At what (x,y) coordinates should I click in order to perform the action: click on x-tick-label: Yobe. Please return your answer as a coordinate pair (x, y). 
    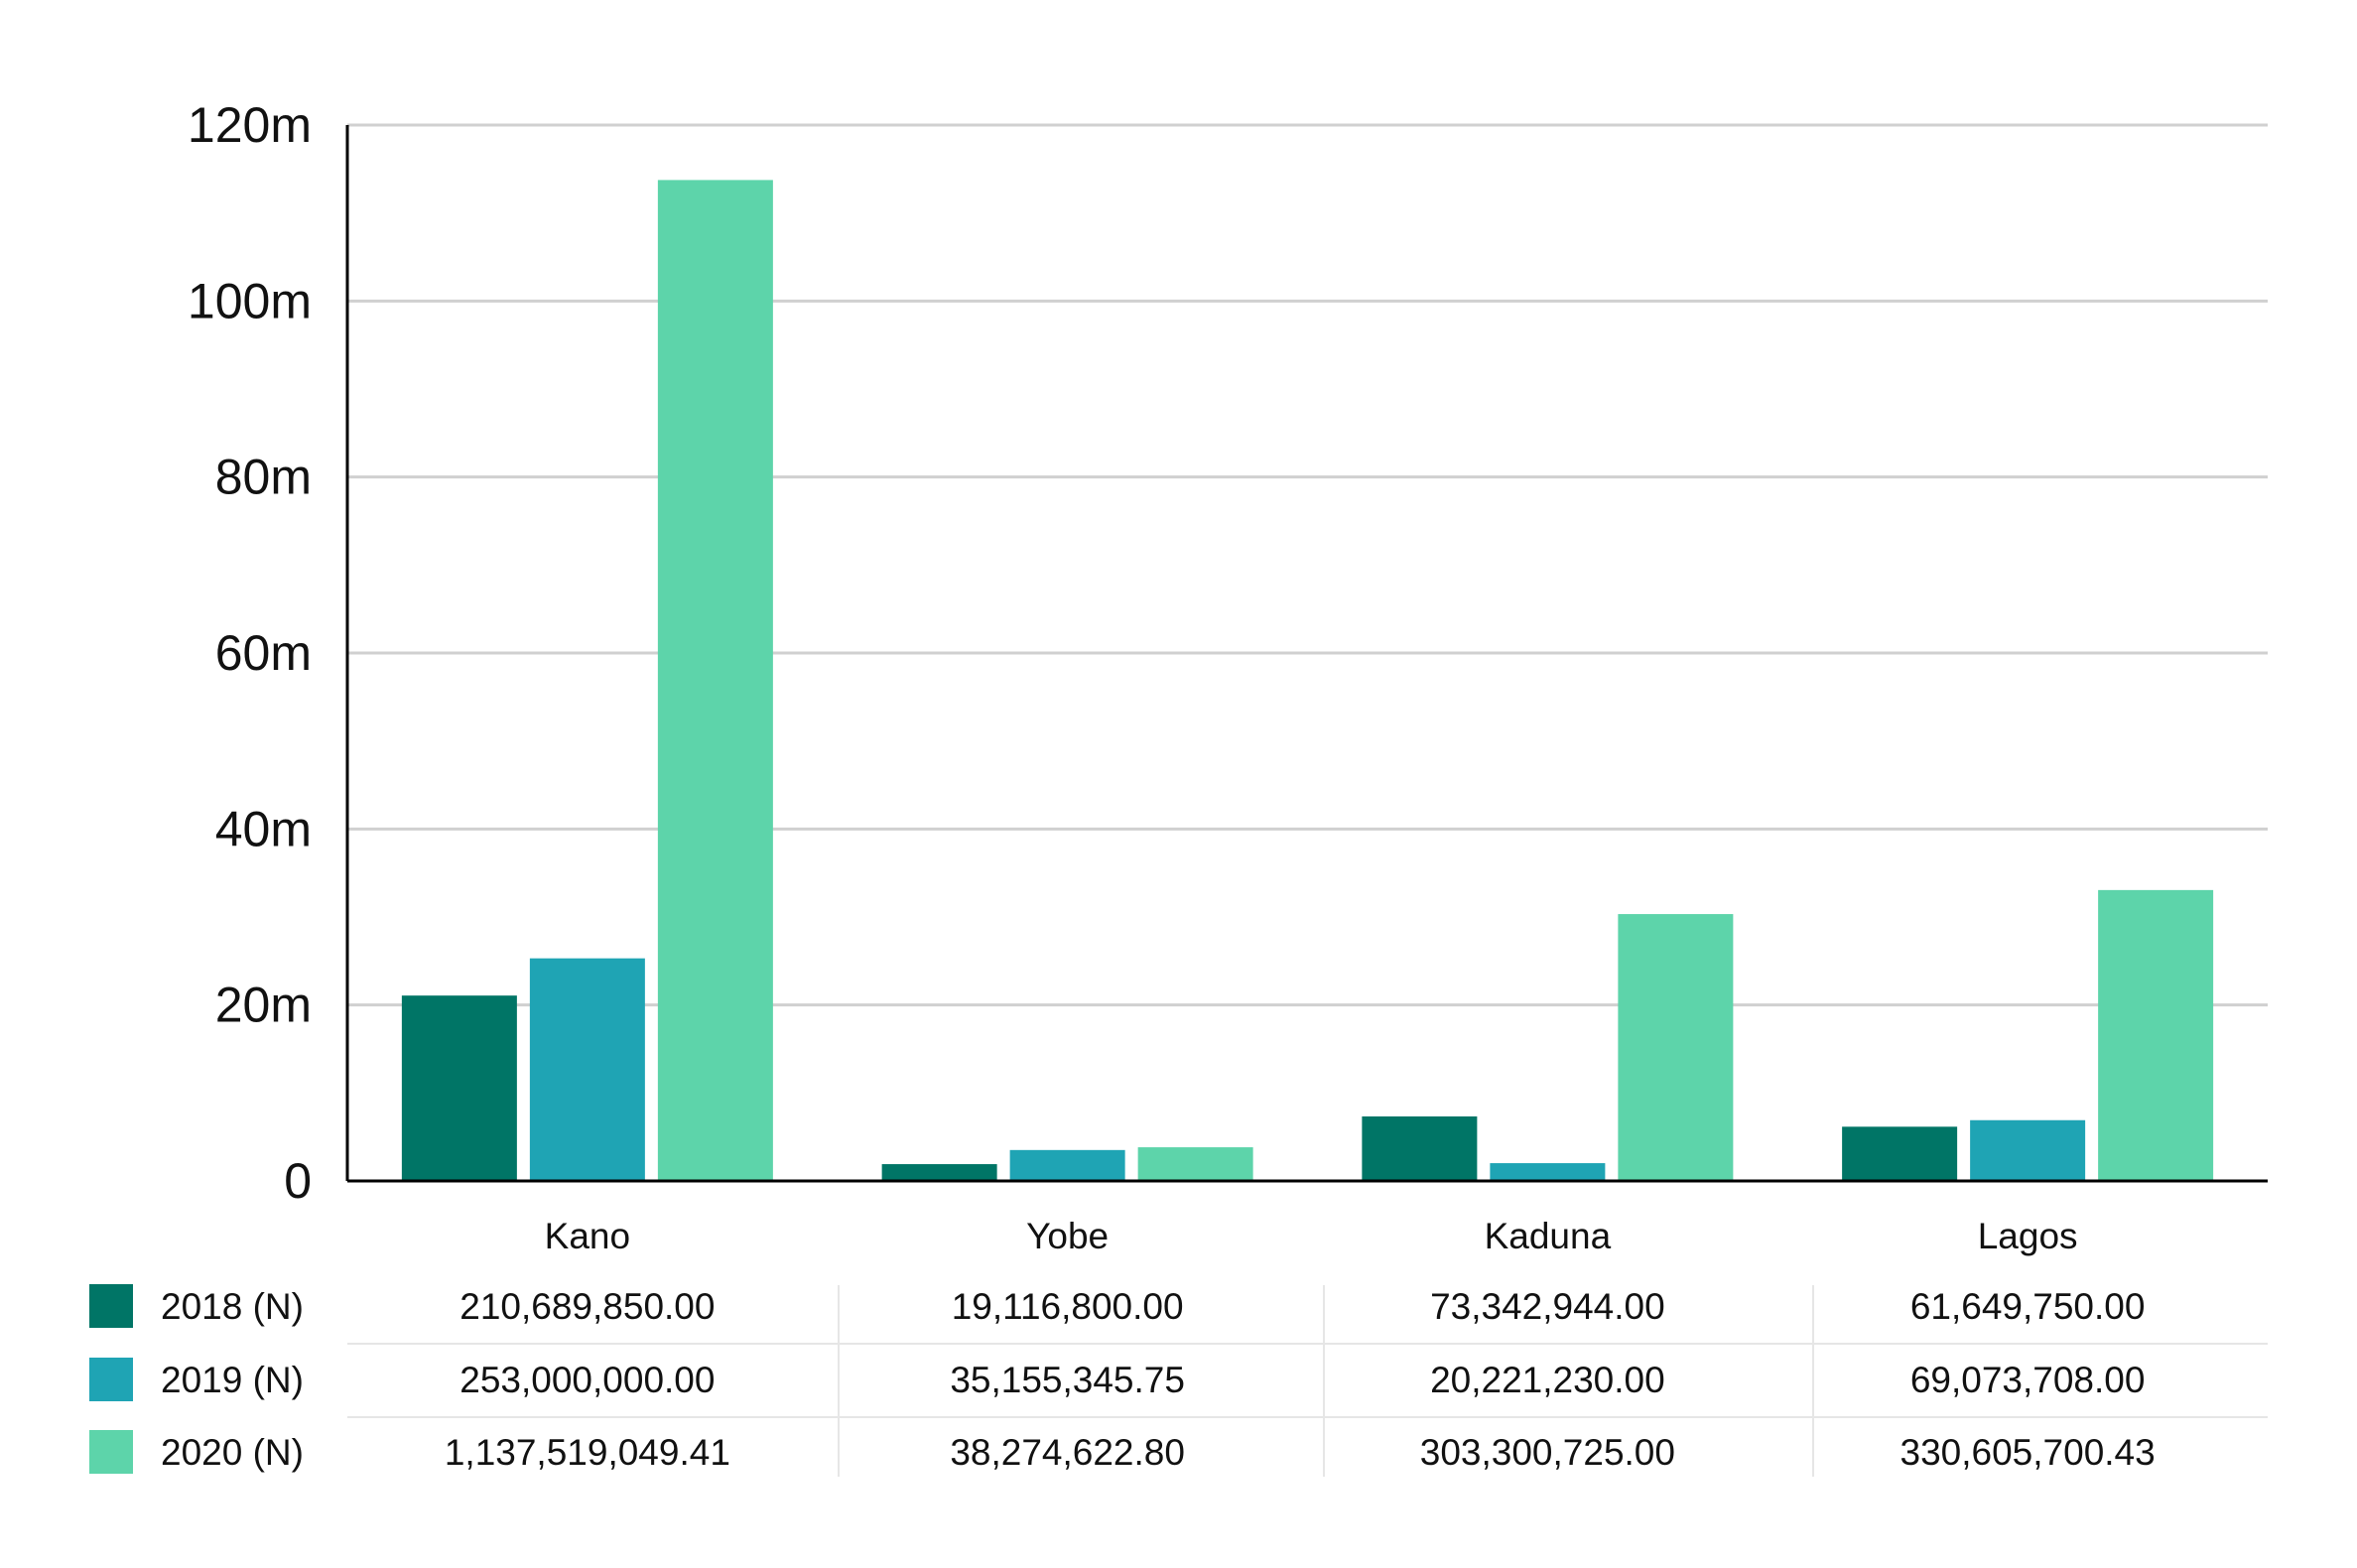
    Looking at the image, I should click on (1067, 1236).